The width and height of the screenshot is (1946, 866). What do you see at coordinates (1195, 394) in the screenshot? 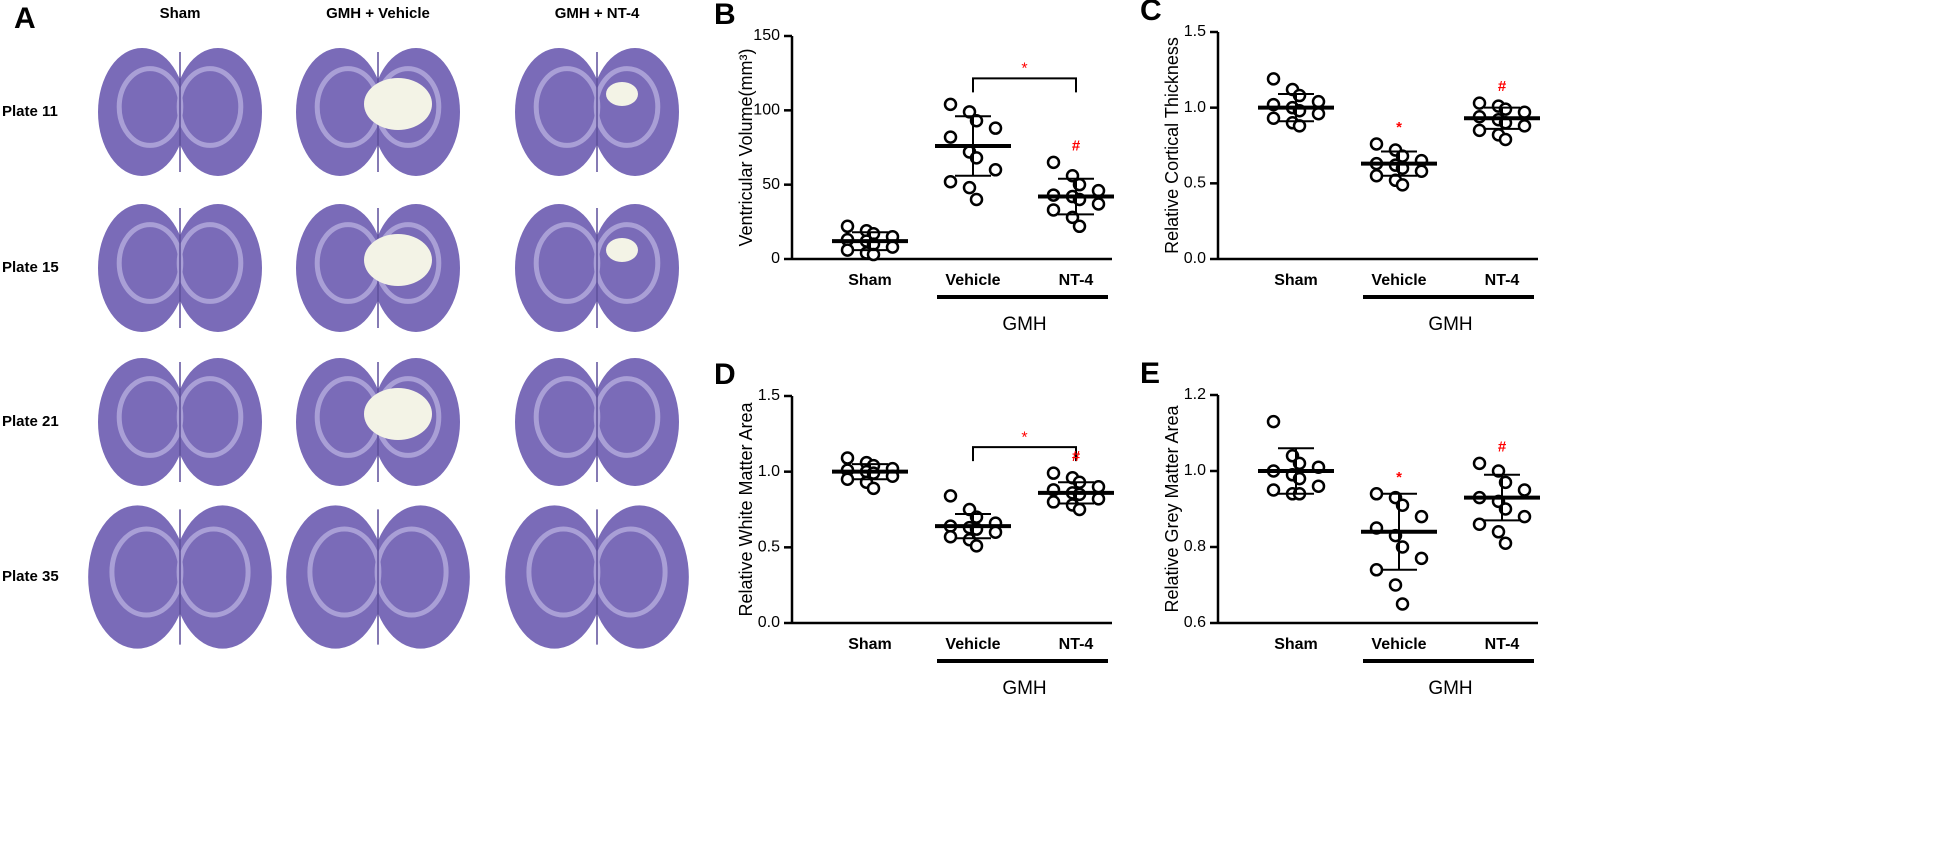
I see `y-tick-label: 1.2` at bounding box center [1195, 394].